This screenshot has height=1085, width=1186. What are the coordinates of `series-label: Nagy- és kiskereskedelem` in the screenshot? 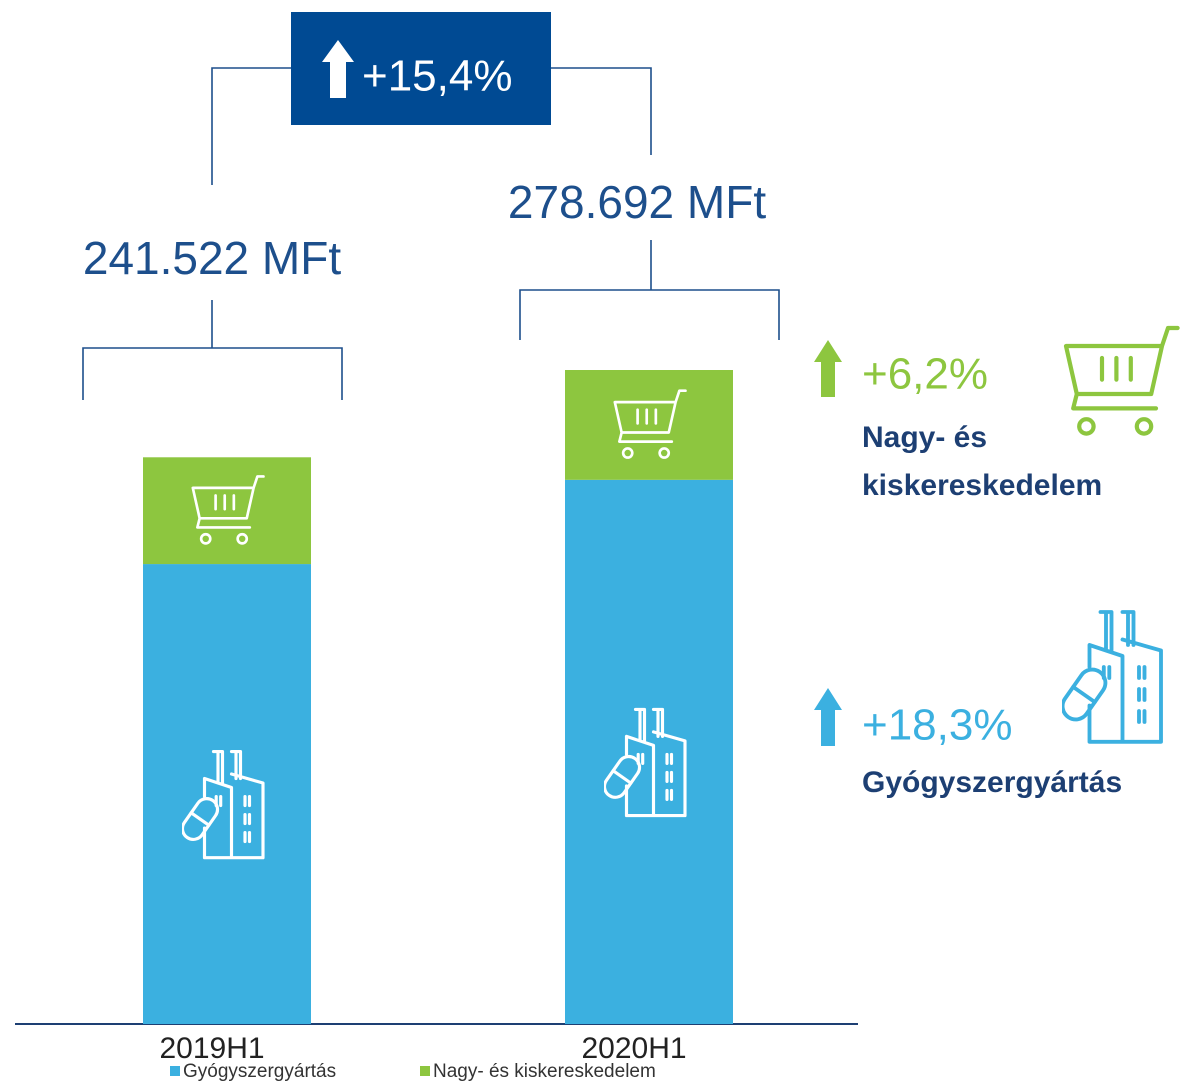 It's located at (982, 461).